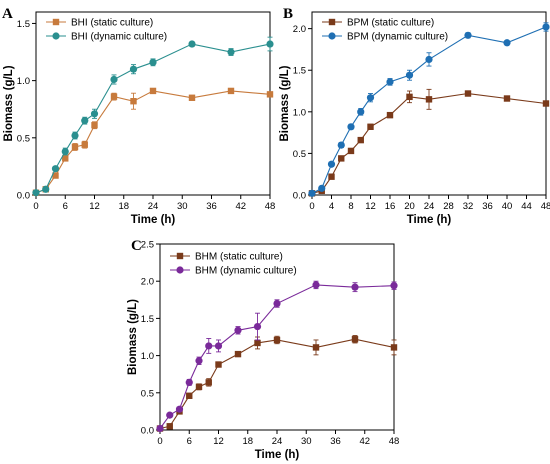 This screenshot has width=550, height=464. Describe the element at coordinates (136, 246) in the screenshot. I see `panel-letter: C` at that location.